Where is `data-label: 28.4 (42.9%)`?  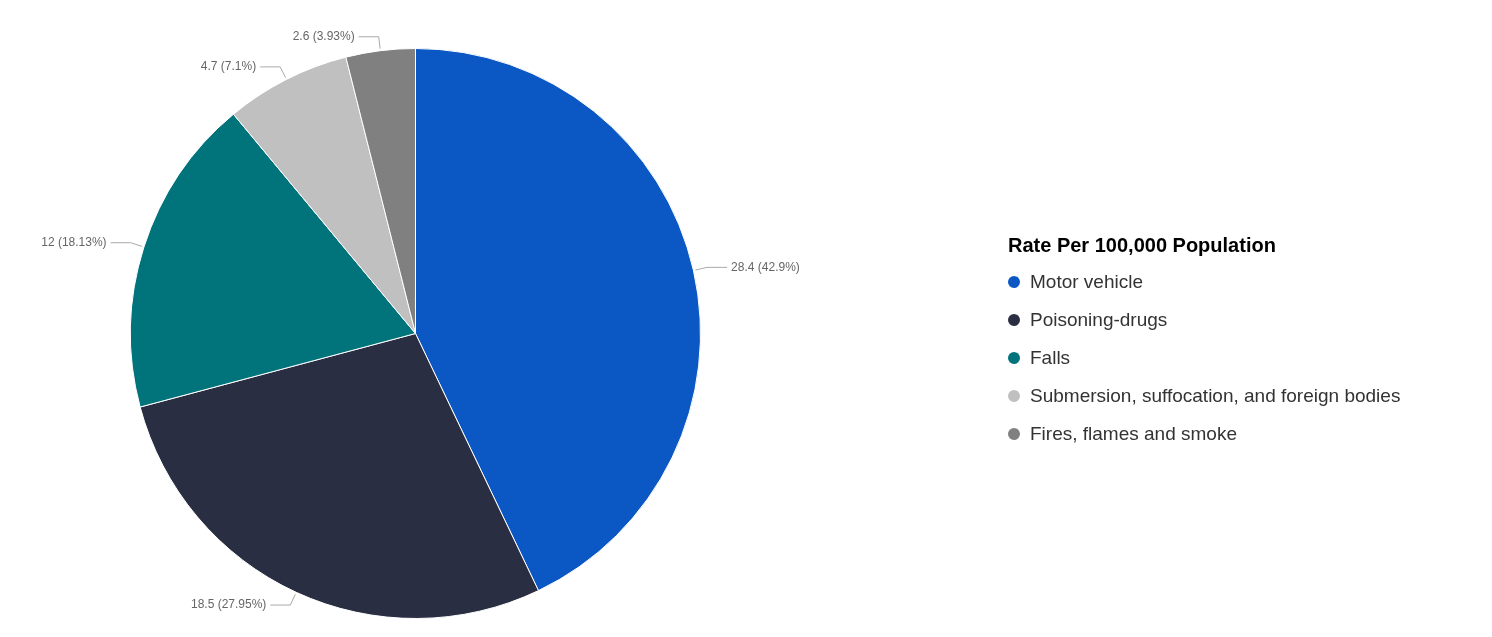
data-label: 28.4 (42.9%) is located at coordinates (765, 266).